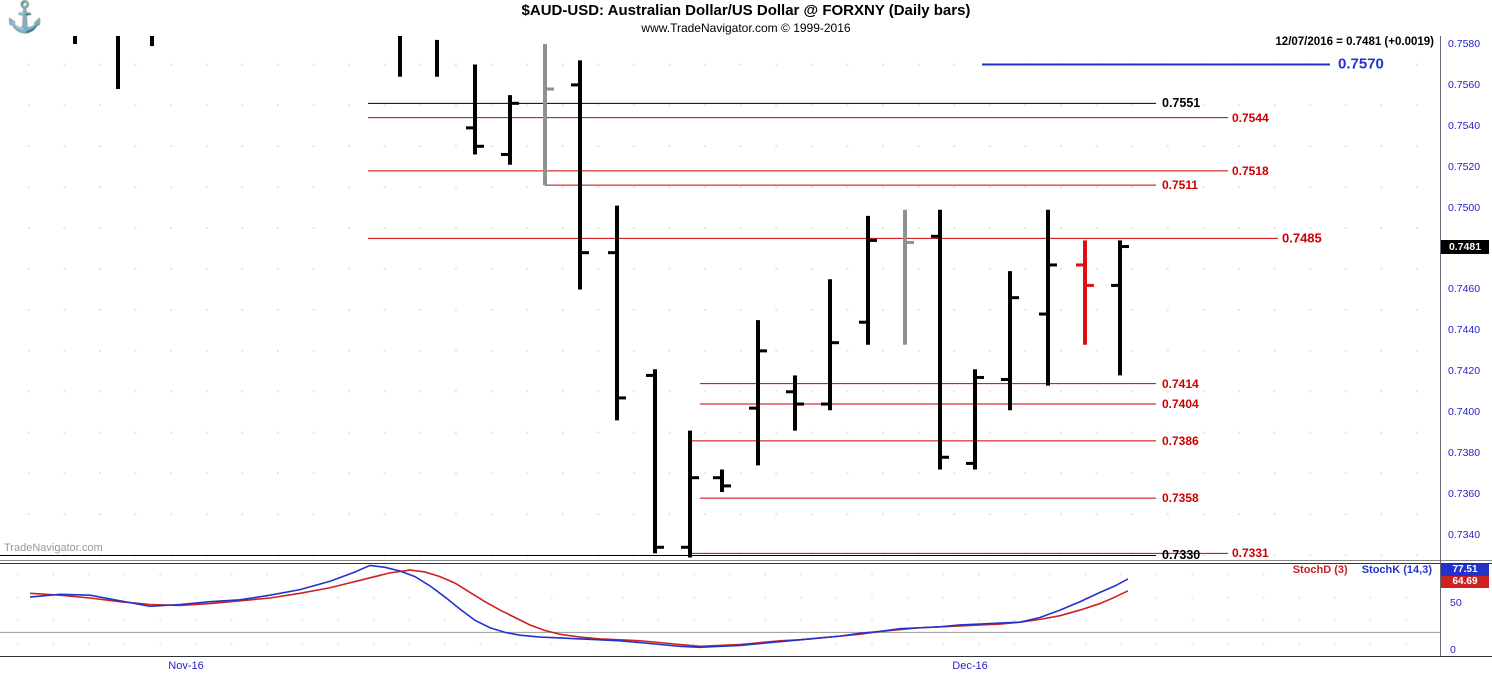 This screenshot has width=1492, height=677. What do you see at coordinates (1440, 346) in the screenshot?
I see `price-axis-separator` at bounding box center [1440, 346].